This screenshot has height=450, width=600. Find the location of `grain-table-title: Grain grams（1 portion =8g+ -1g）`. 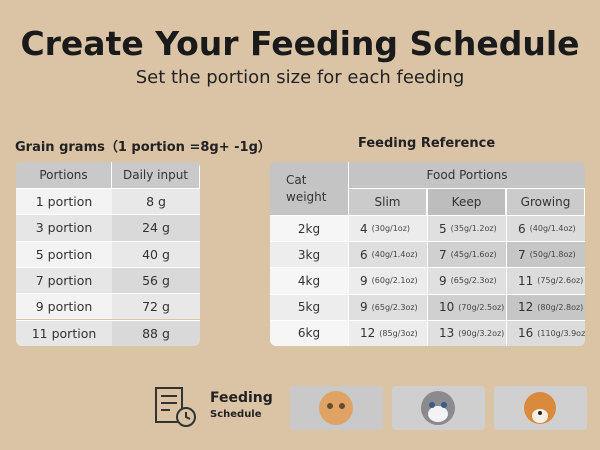

grain-table-title: Grain grams（1 portion =8g+ -1g） is located at coordinates (143, 147).